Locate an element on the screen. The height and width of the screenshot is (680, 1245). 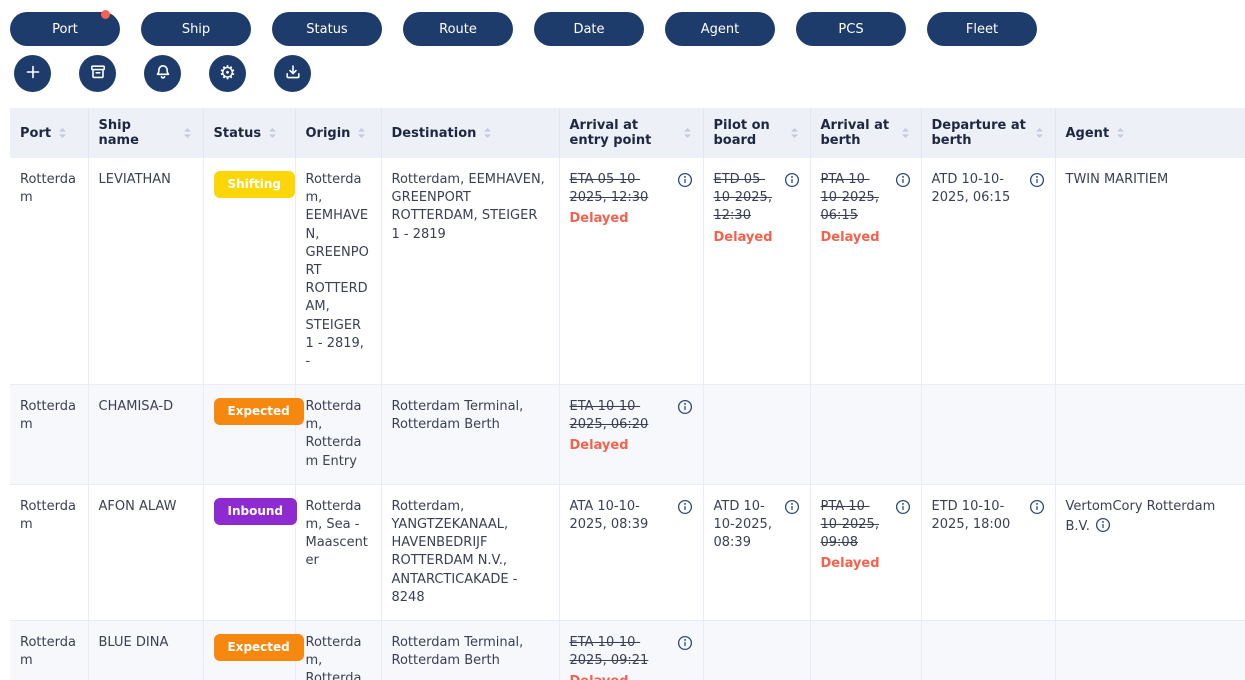
column-header-agent: Agent is located at coordinates (1150, 133).